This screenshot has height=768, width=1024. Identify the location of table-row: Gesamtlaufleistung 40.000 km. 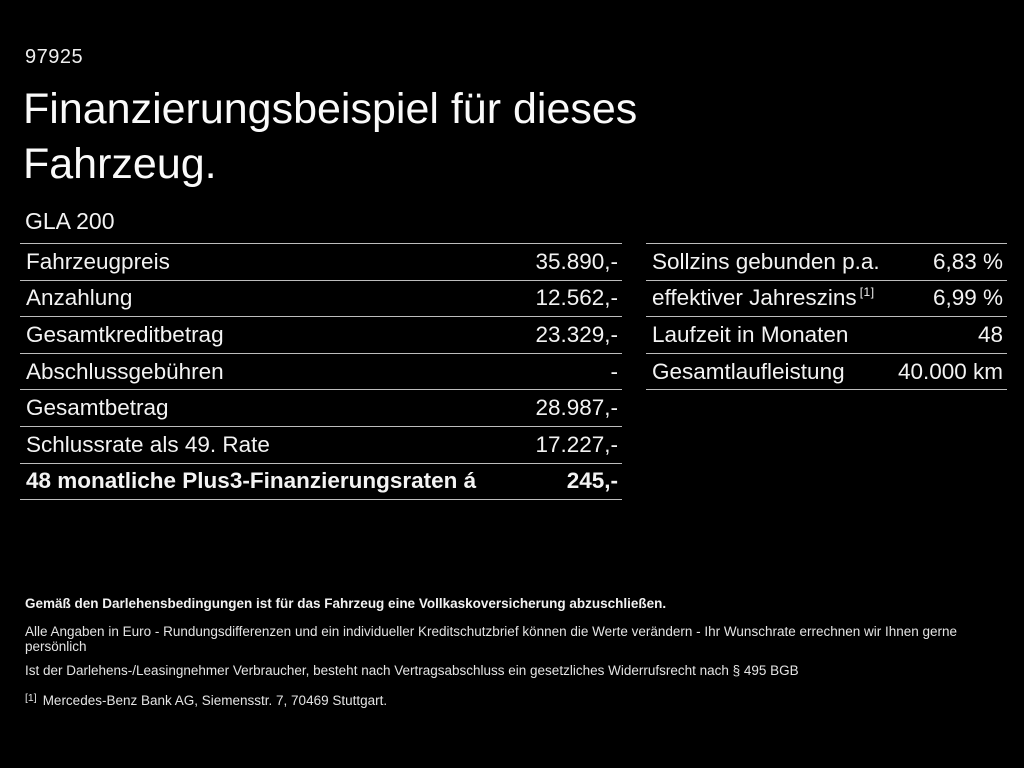
(826, 371).